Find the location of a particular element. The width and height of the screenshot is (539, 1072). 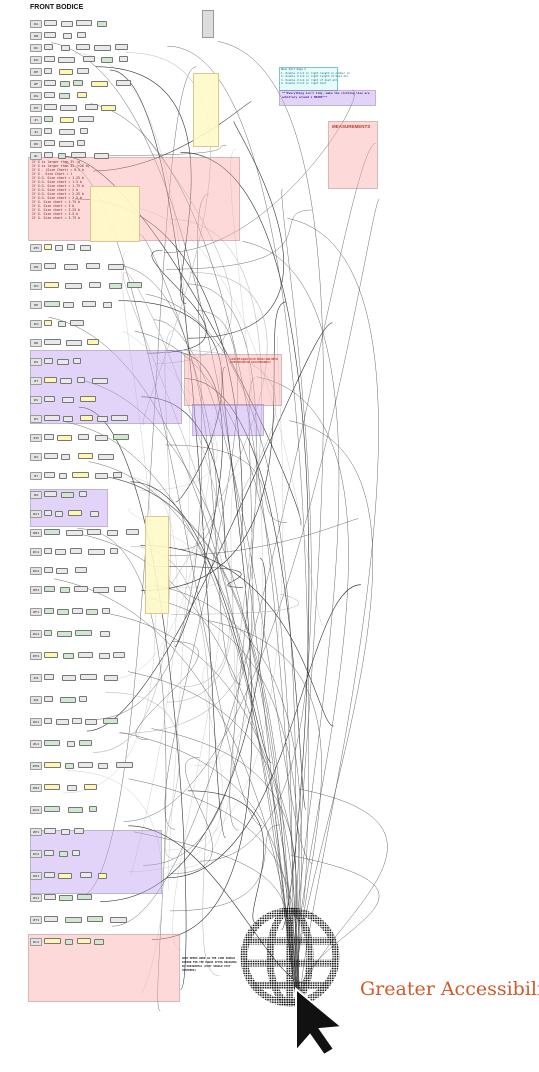

row-label-j1: #J1 is located at coordinates (36, 700).